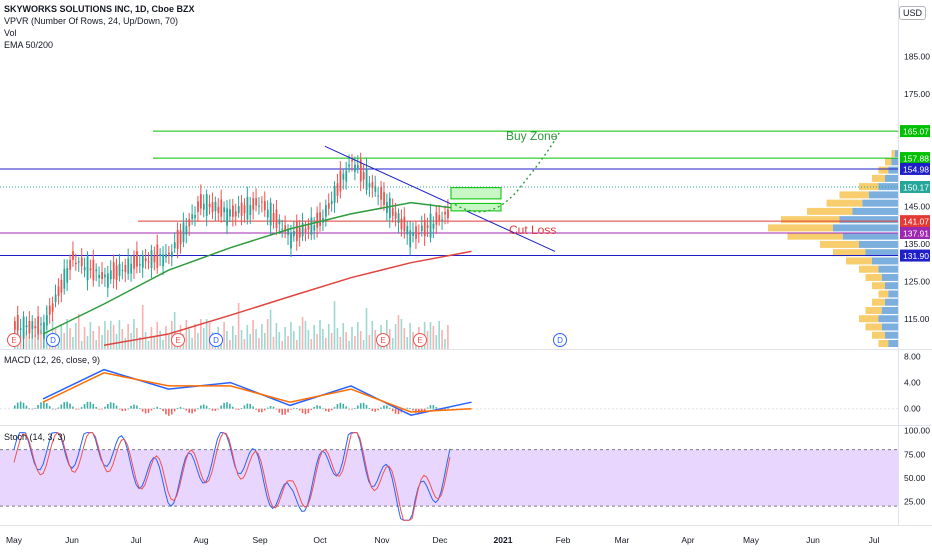  Describe the element at coordinates (440, 198) in the screenshot. I see `descending-trendline` at that location.